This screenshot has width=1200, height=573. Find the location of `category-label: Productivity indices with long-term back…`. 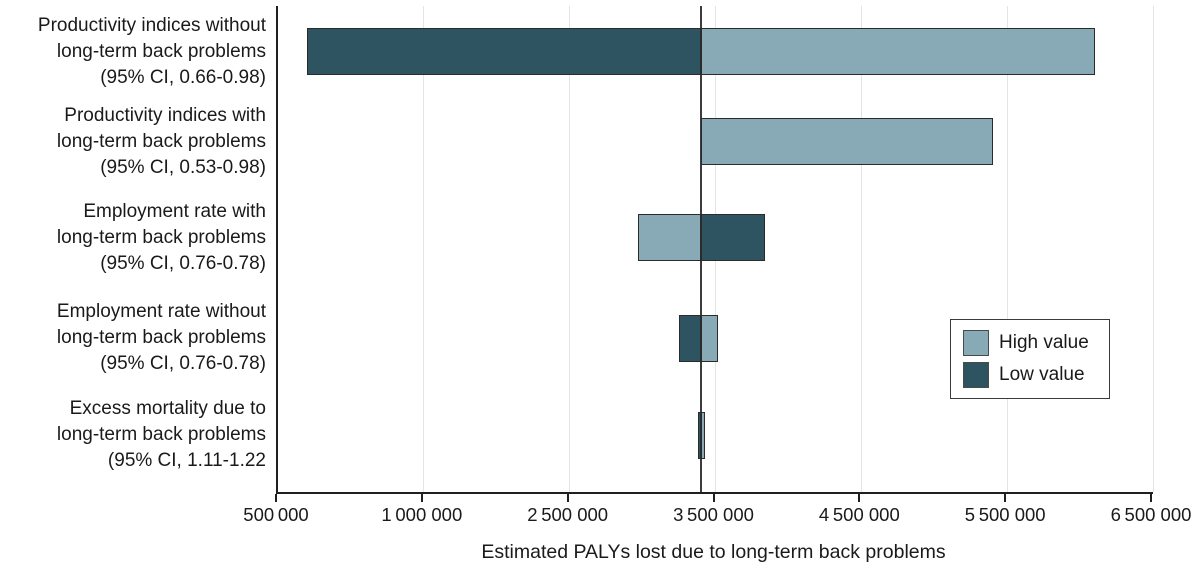

category-label: Productivity indices with long-term back… is located at coordinates (161, 141).